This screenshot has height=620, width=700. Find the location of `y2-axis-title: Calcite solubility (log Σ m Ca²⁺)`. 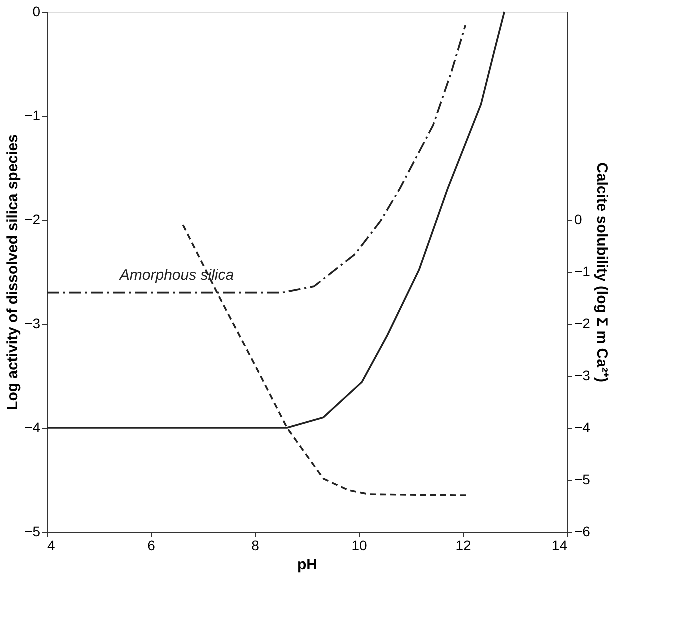

y2-axis-title: Calcite solubility (log Σ m Ca²⁺) is located at coordinates (601, 272).